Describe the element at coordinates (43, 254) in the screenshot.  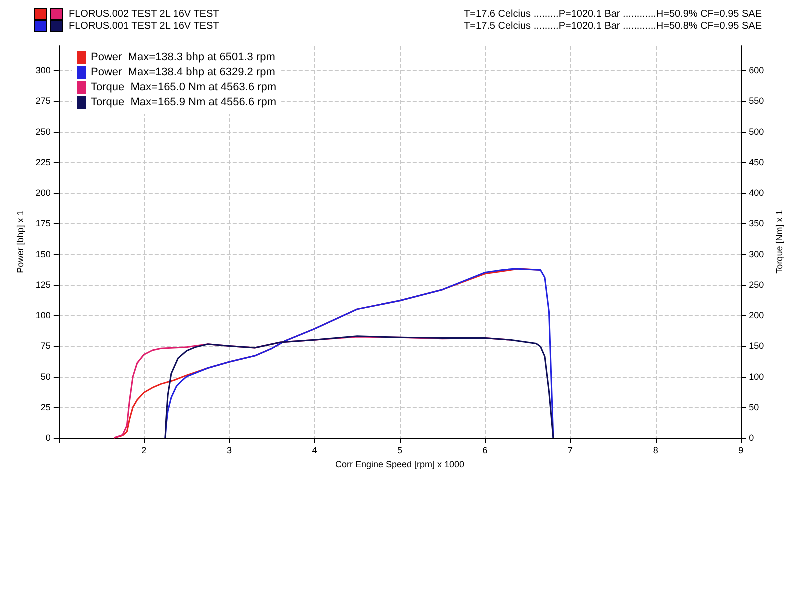
I see `y-tick-label: 150` at that location.